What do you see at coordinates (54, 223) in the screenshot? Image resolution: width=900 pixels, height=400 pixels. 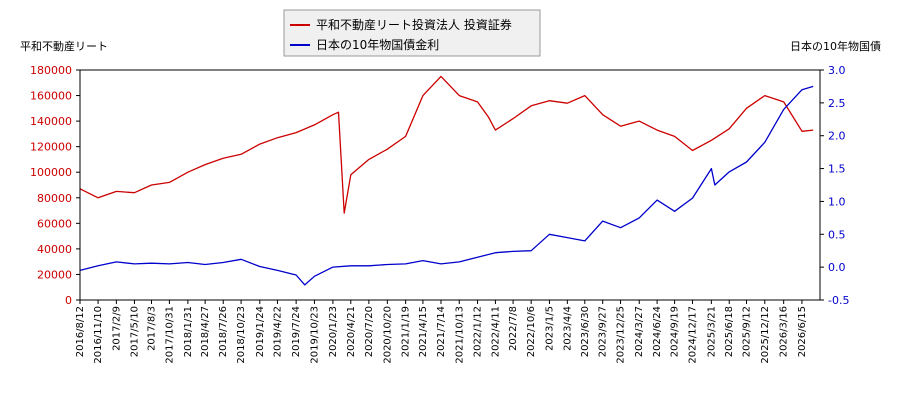 I see `left-tick-label: 60000` at bounding box center [54, 223].